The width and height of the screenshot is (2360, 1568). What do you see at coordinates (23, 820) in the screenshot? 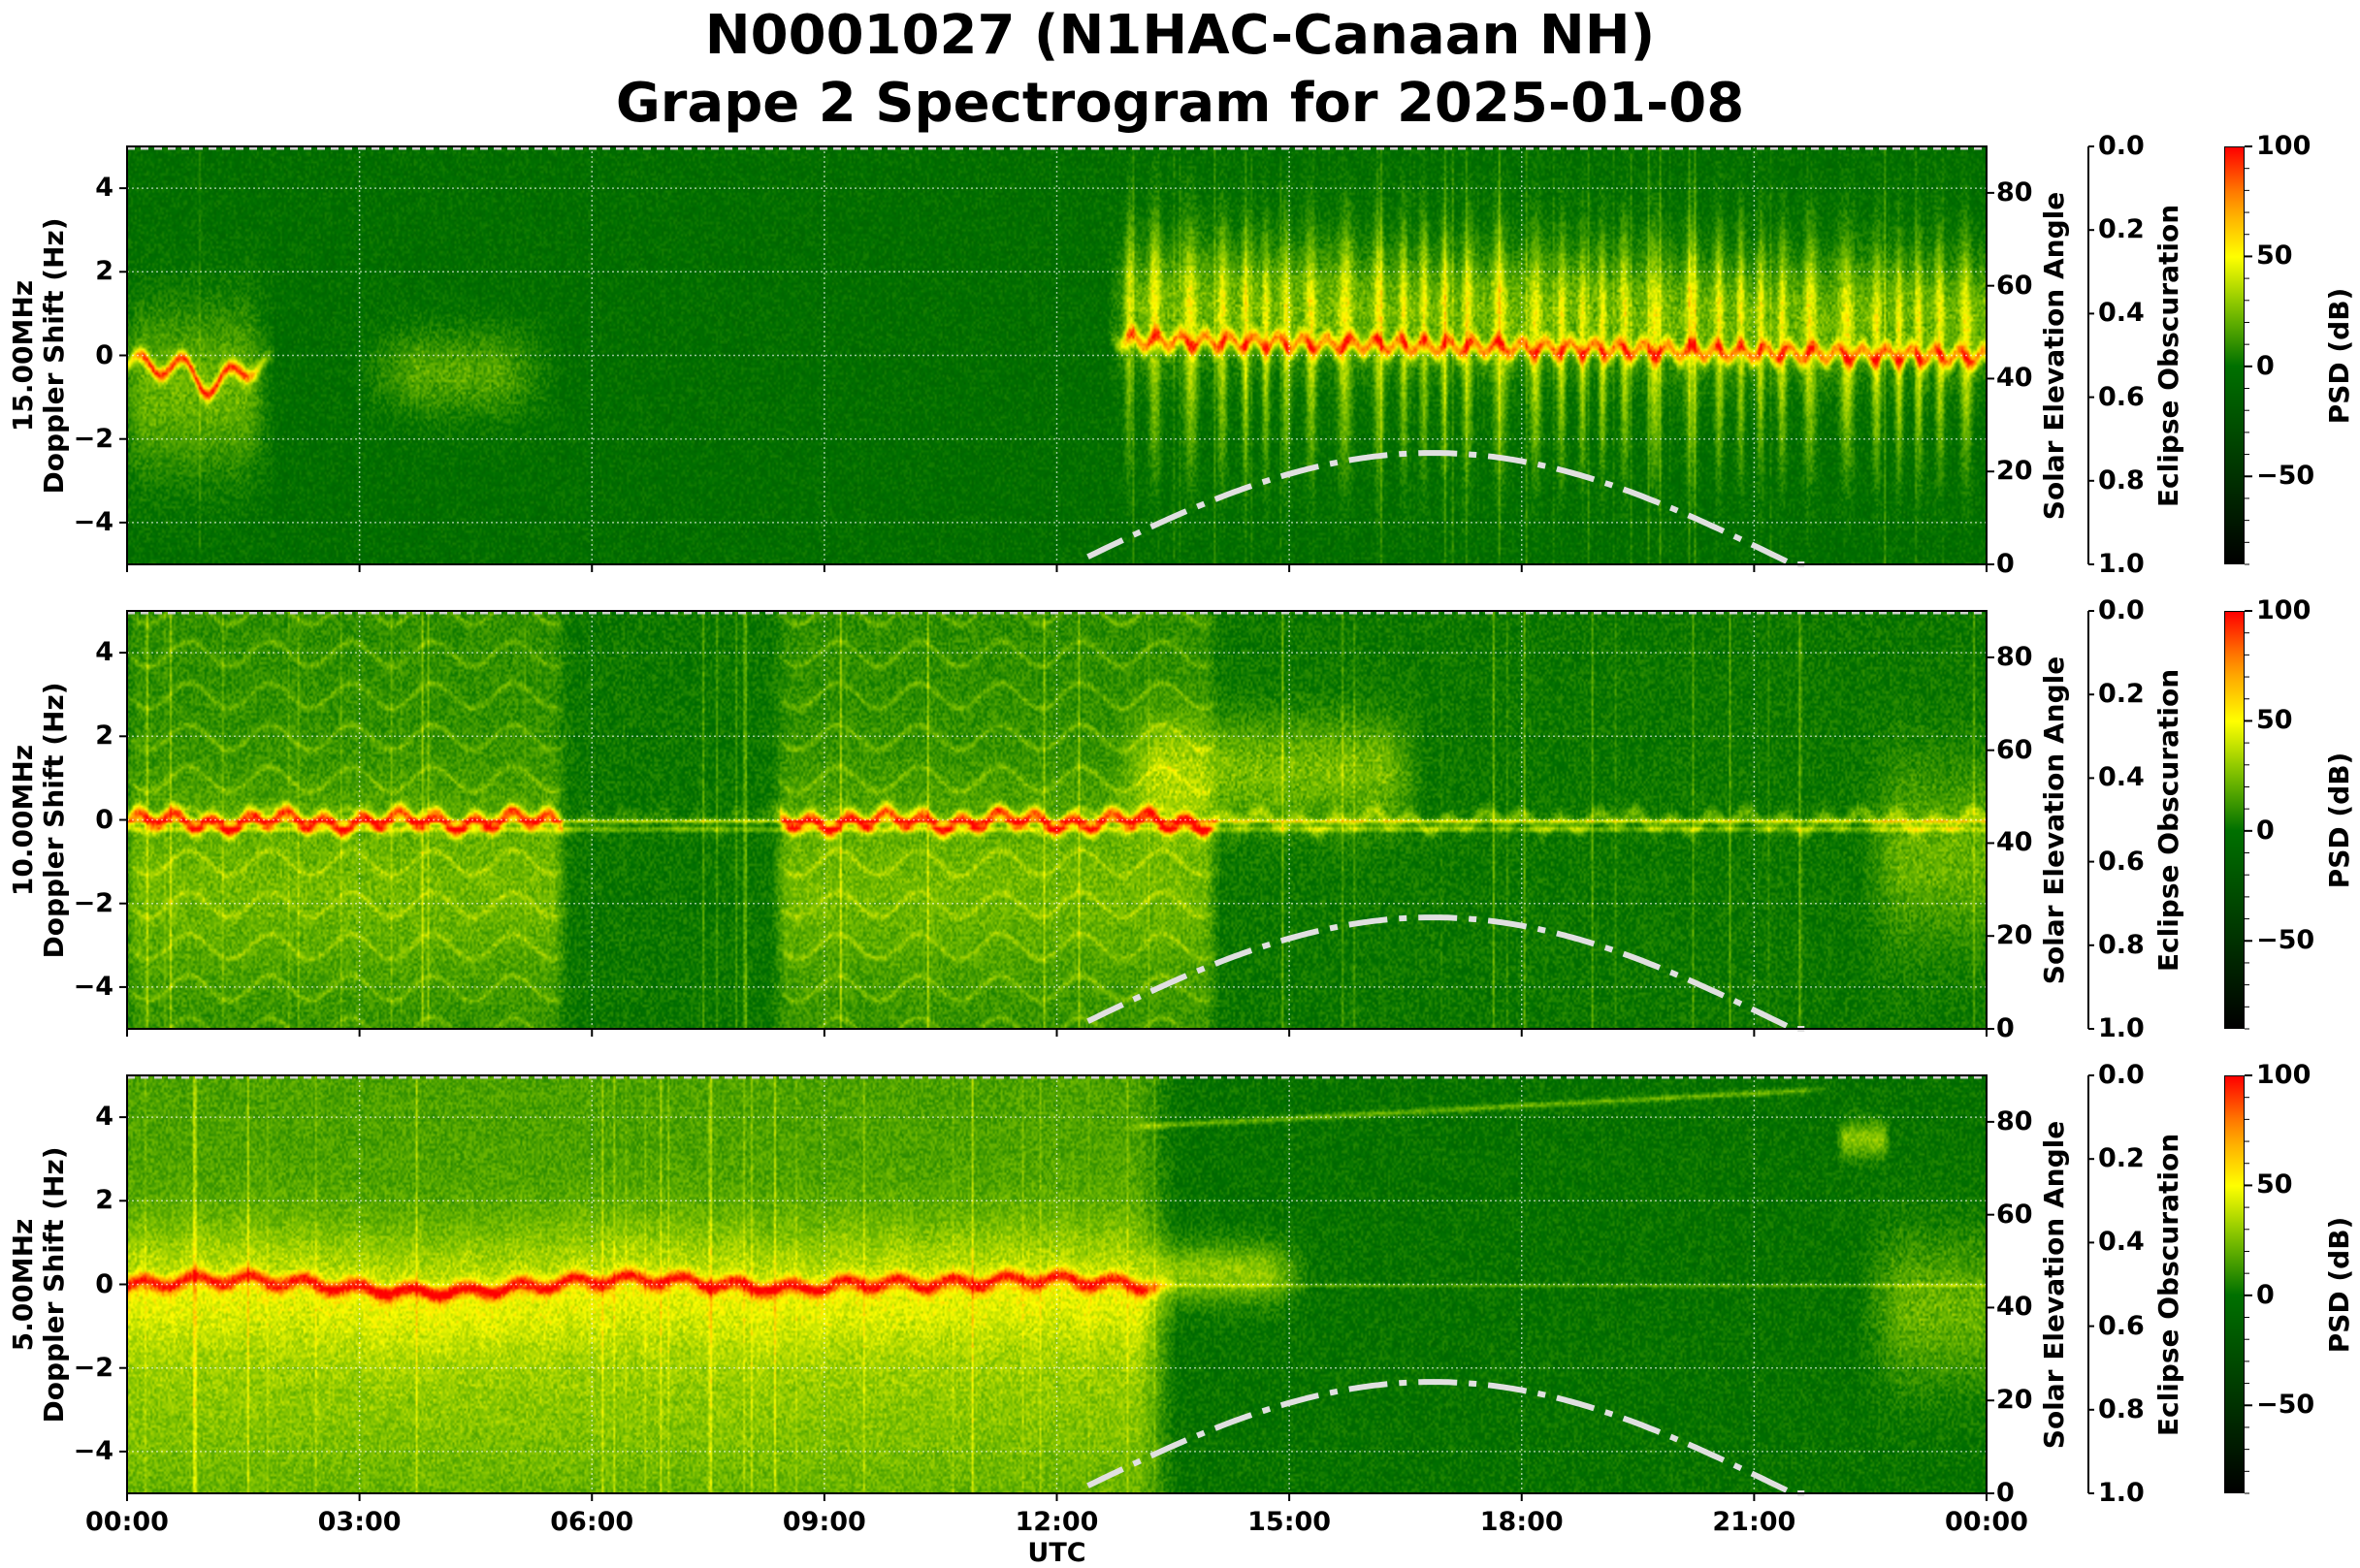
I see `frequency-label: 10.00MHz` at bounding box center [23, 820].